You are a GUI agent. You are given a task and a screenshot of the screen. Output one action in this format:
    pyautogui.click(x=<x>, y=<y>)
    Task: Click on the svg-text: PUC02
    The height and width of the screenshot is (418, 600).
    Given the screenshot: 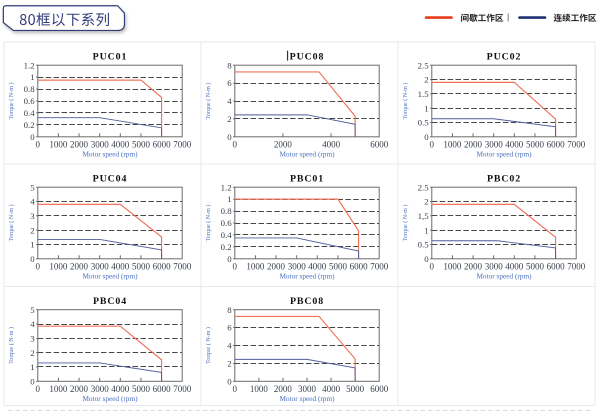 What is the action you would take?
    pyautogui.click(x=504, y=57)
    